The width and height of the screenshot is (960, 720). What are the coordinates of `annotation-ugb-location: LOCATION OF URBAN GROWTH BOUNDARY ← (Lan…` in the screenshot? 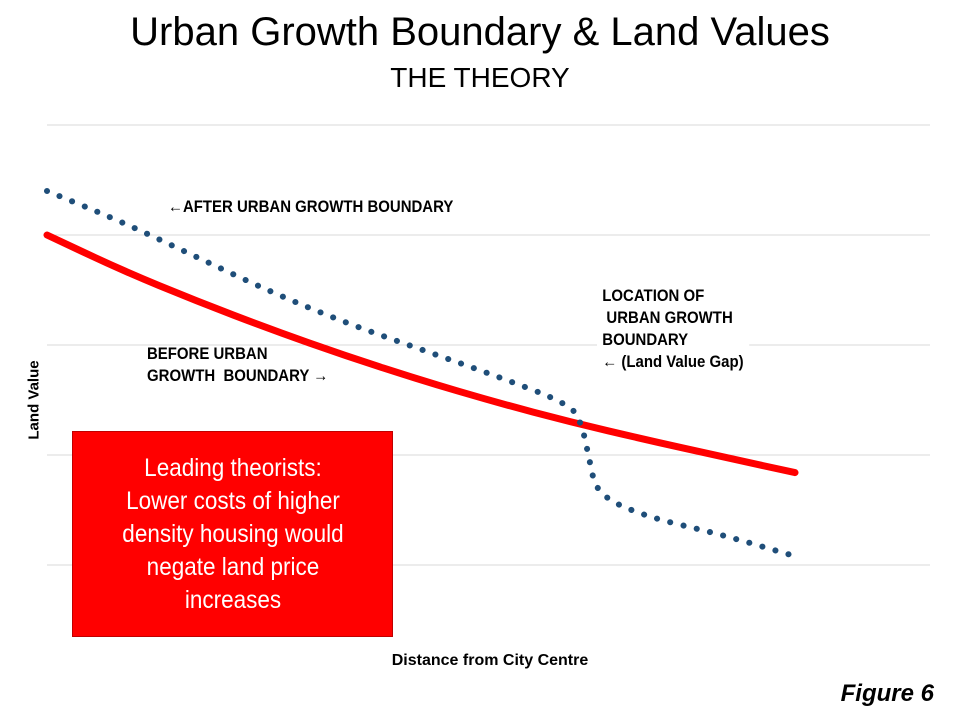 It's located at (673, 329).